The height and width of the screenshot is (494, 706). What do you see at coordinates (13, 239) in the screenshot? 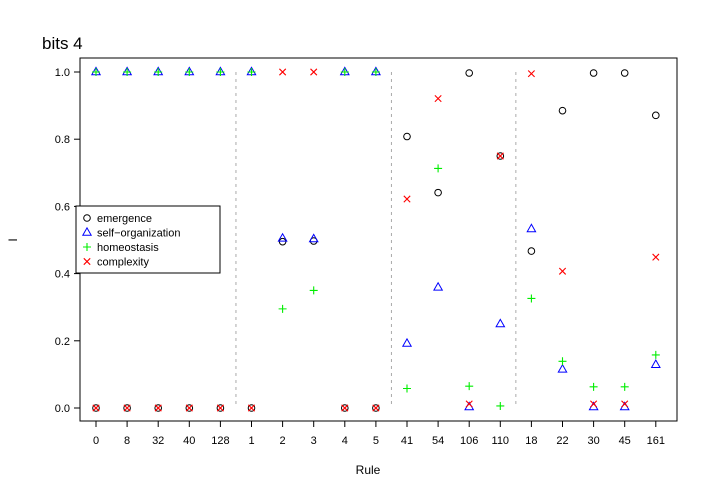
I see `y-axis-label: I` at bounding box center [13, 239].